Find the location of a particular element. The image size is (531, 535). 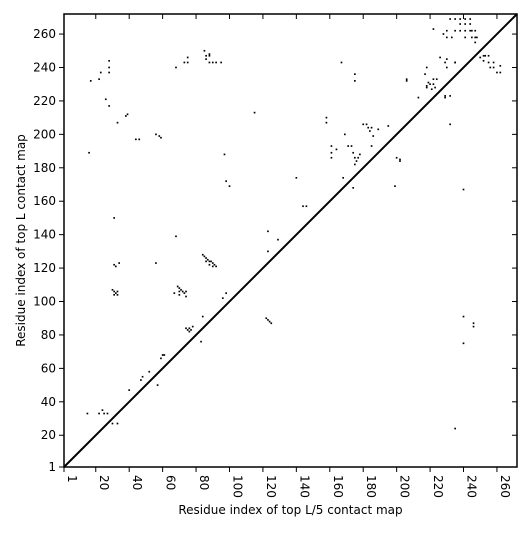

y-tick-label: 60 is located at coordinates (48, 368).